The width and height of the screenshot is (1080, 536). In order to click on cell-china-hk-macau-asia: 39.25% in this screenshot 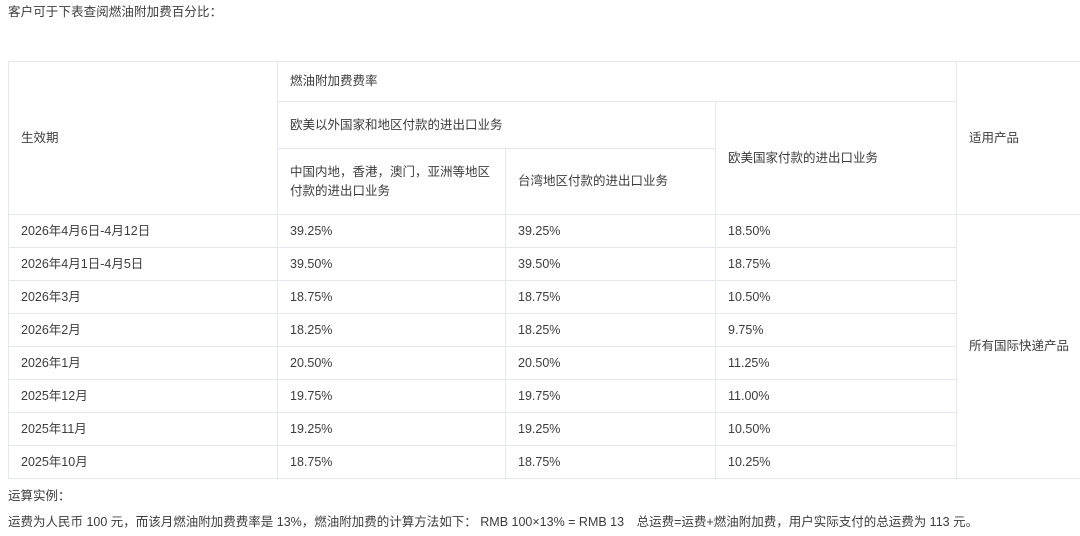, I will do `click(391, 231)`.